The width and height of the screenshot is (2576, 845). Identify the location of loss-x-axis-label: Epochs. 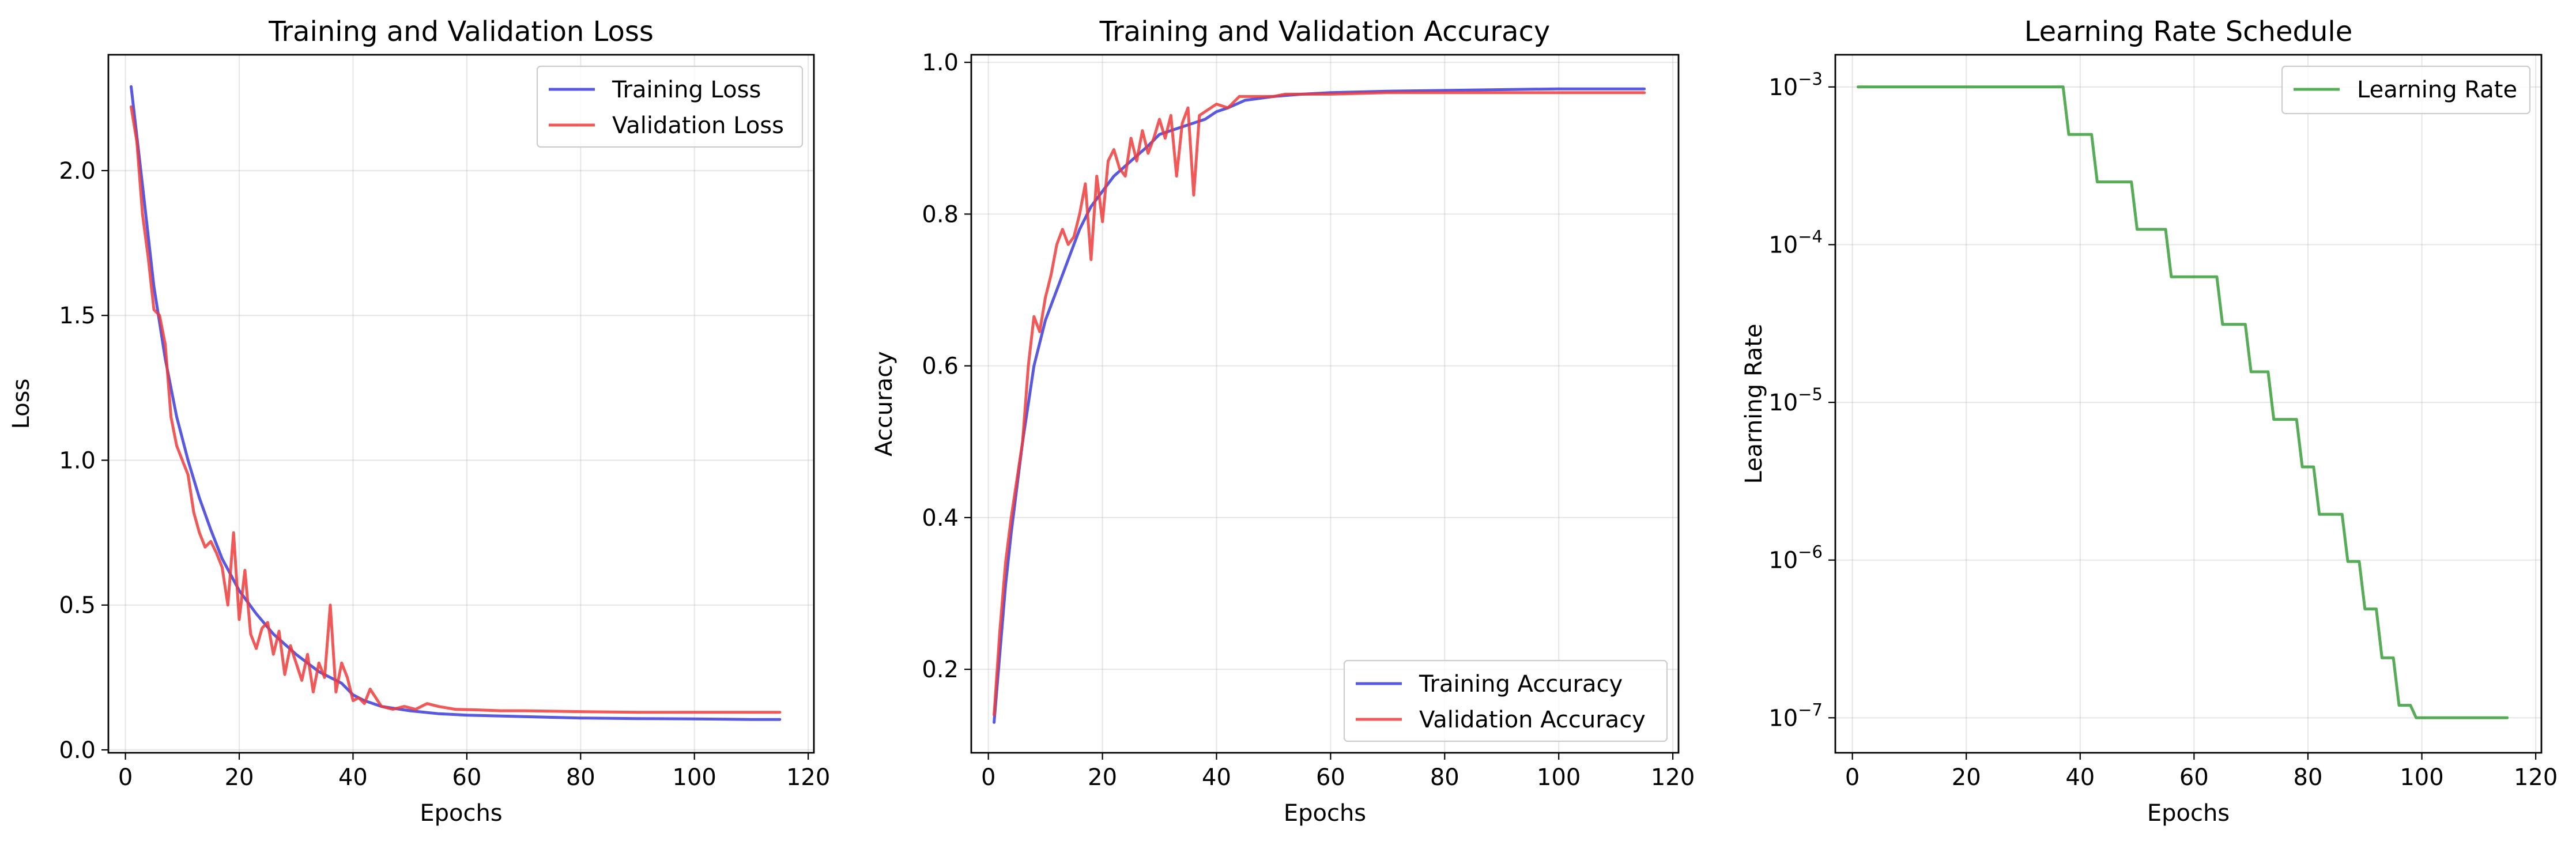
(461, 814).